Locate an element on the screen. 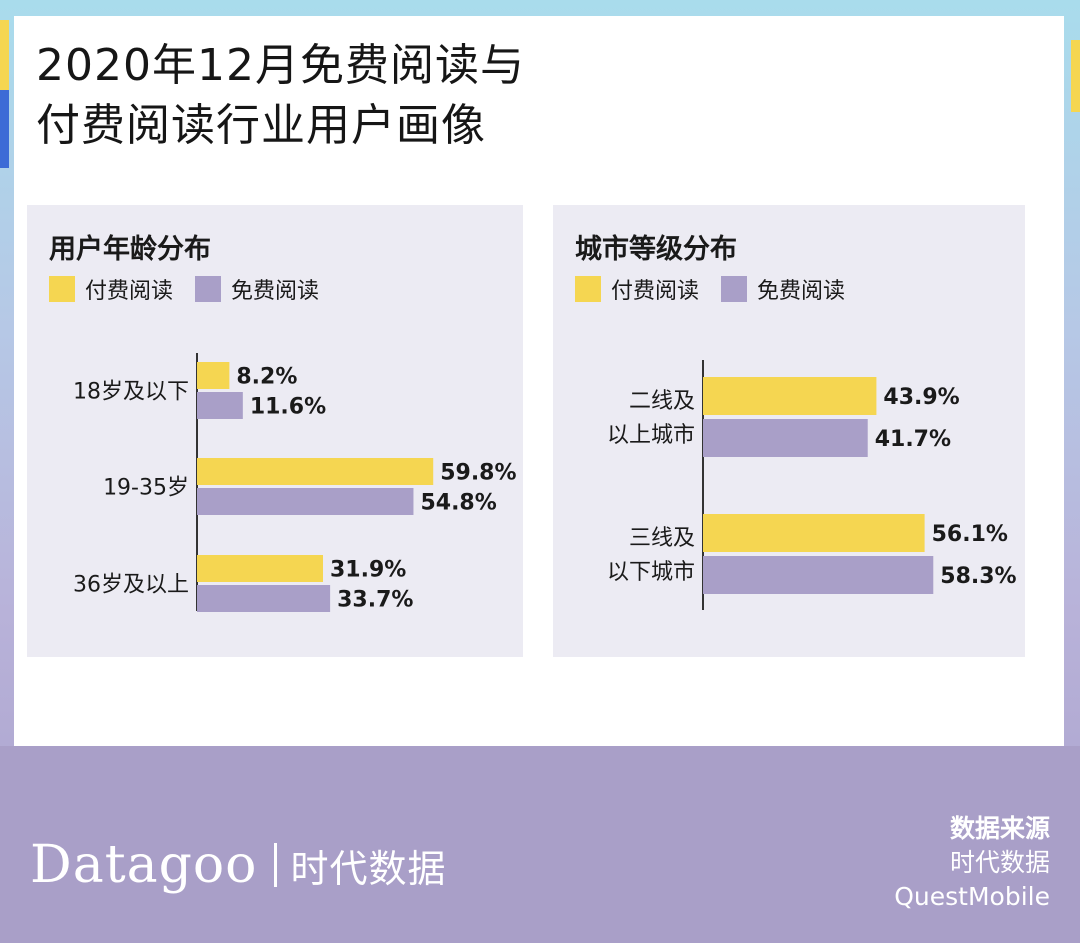 Image resolution: width=1080 pixels, height=943 pixels. category-label: 以上城市 is located at coordinates (651, 435).